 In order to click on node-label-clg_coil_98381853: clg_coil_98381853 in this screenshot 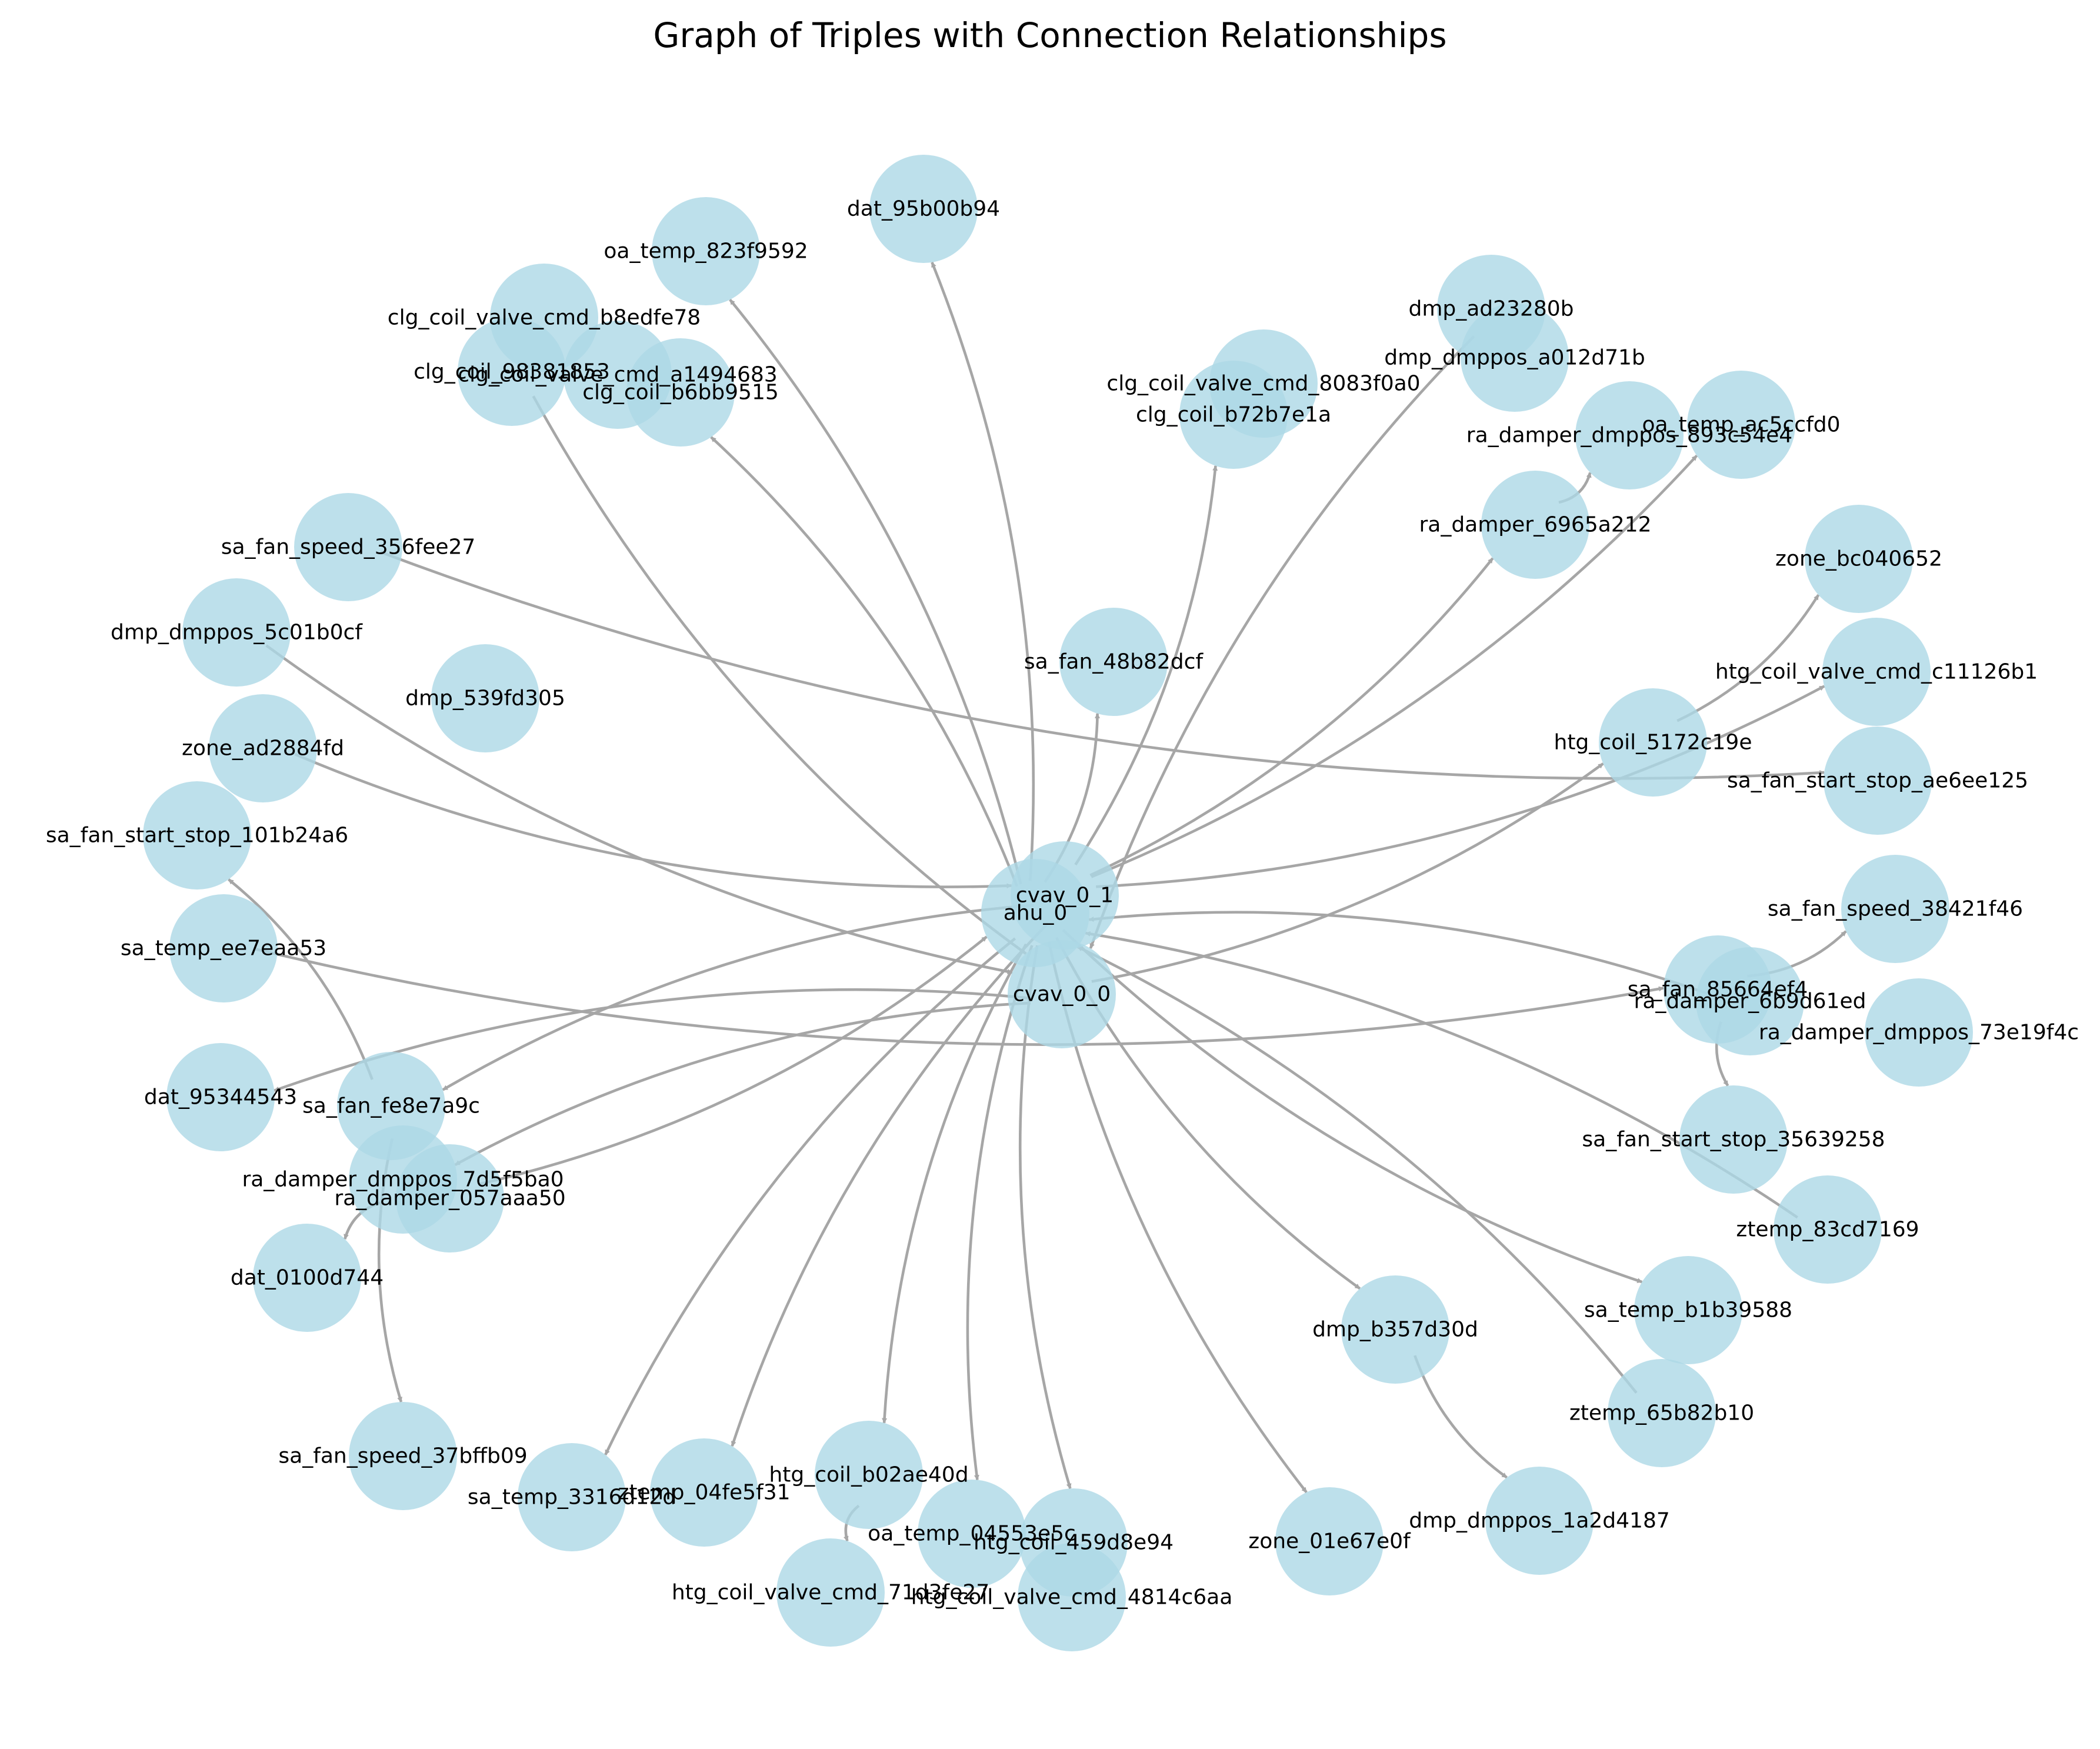, I will do `click(512, 372)`.